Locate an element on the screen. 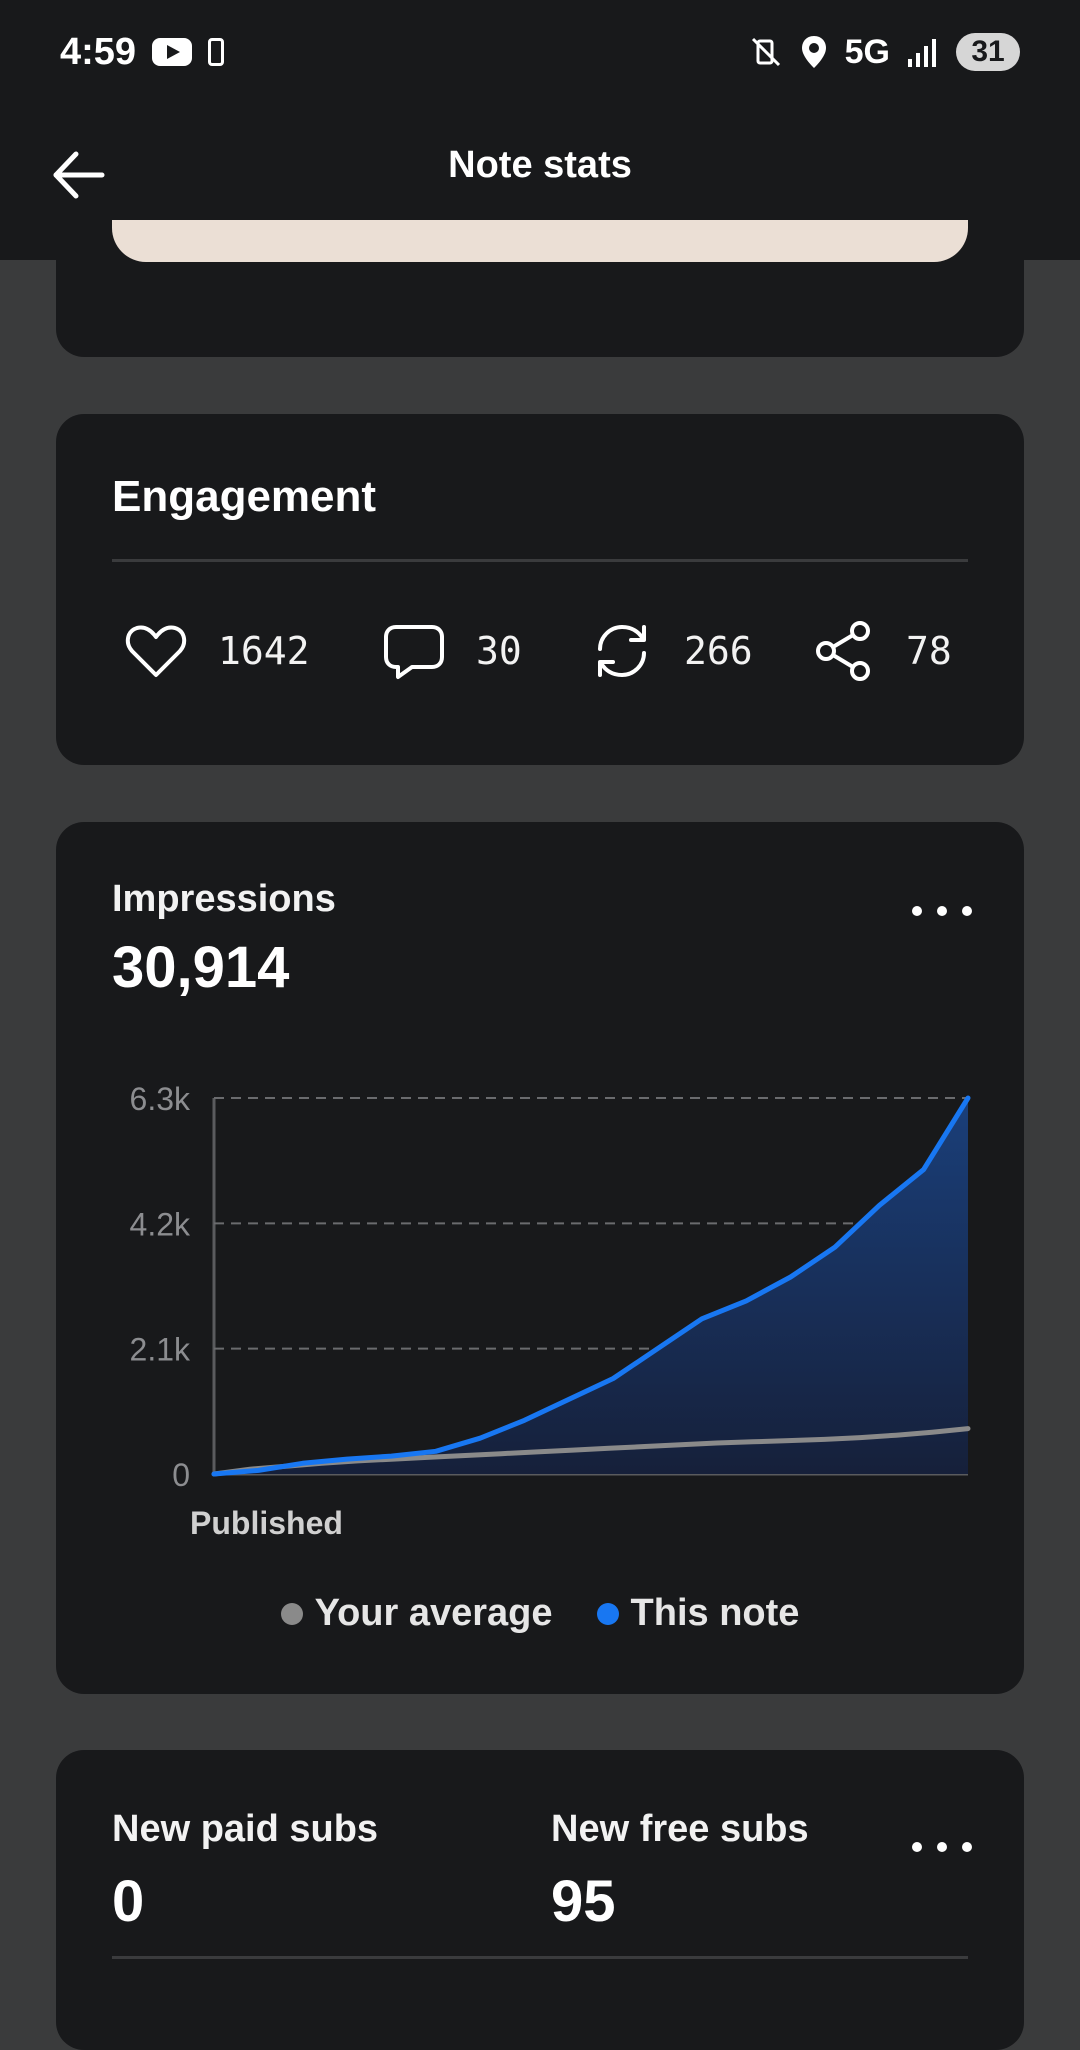 The image size is (1080, 2050). status-left: 4:59 is located at coordinates (142, 52).